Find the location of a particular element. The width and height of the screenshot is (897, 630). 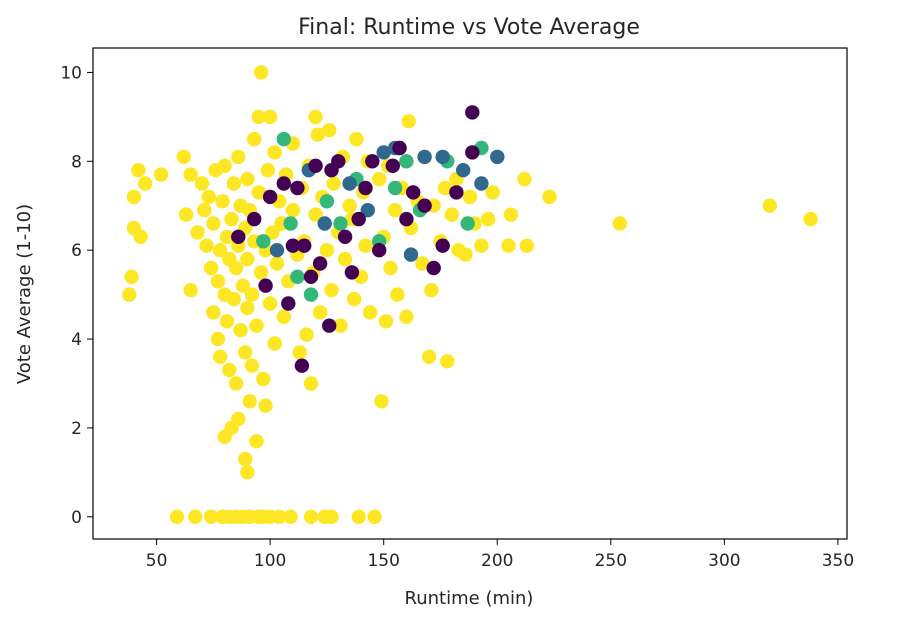

x-tick-label: 350 is located at coordinates (838, 561).